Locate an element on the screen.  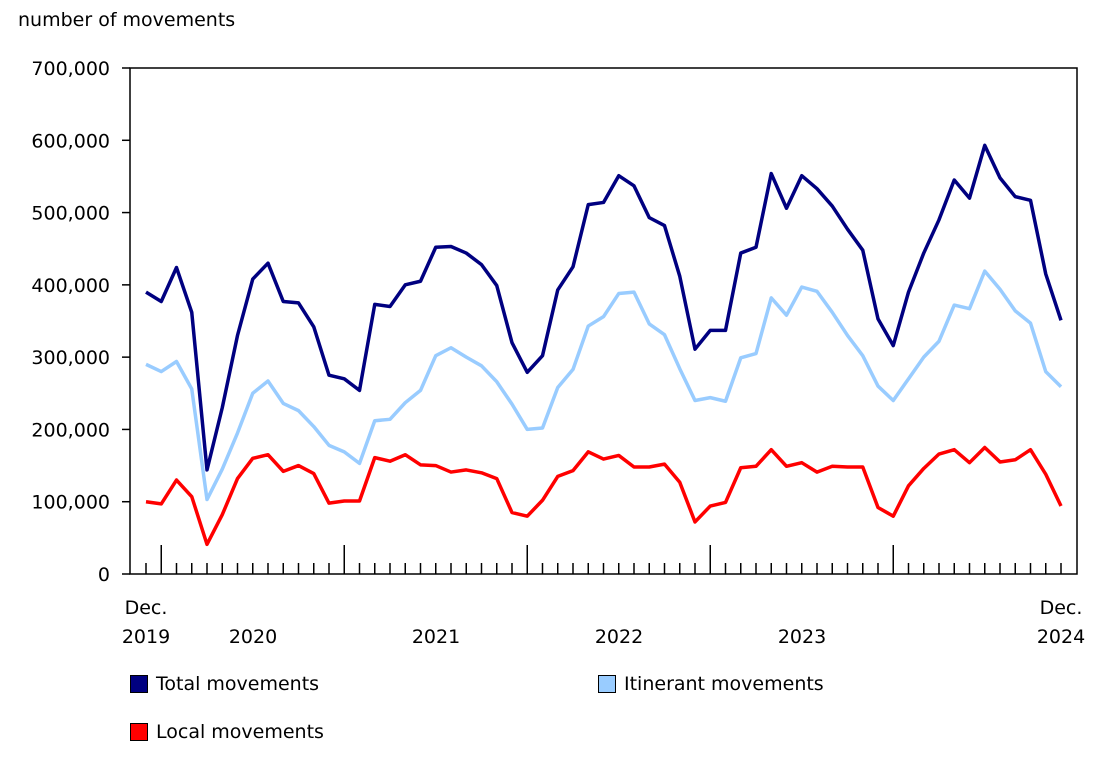
series-line-local-movements is located at coordinates (604, 496).